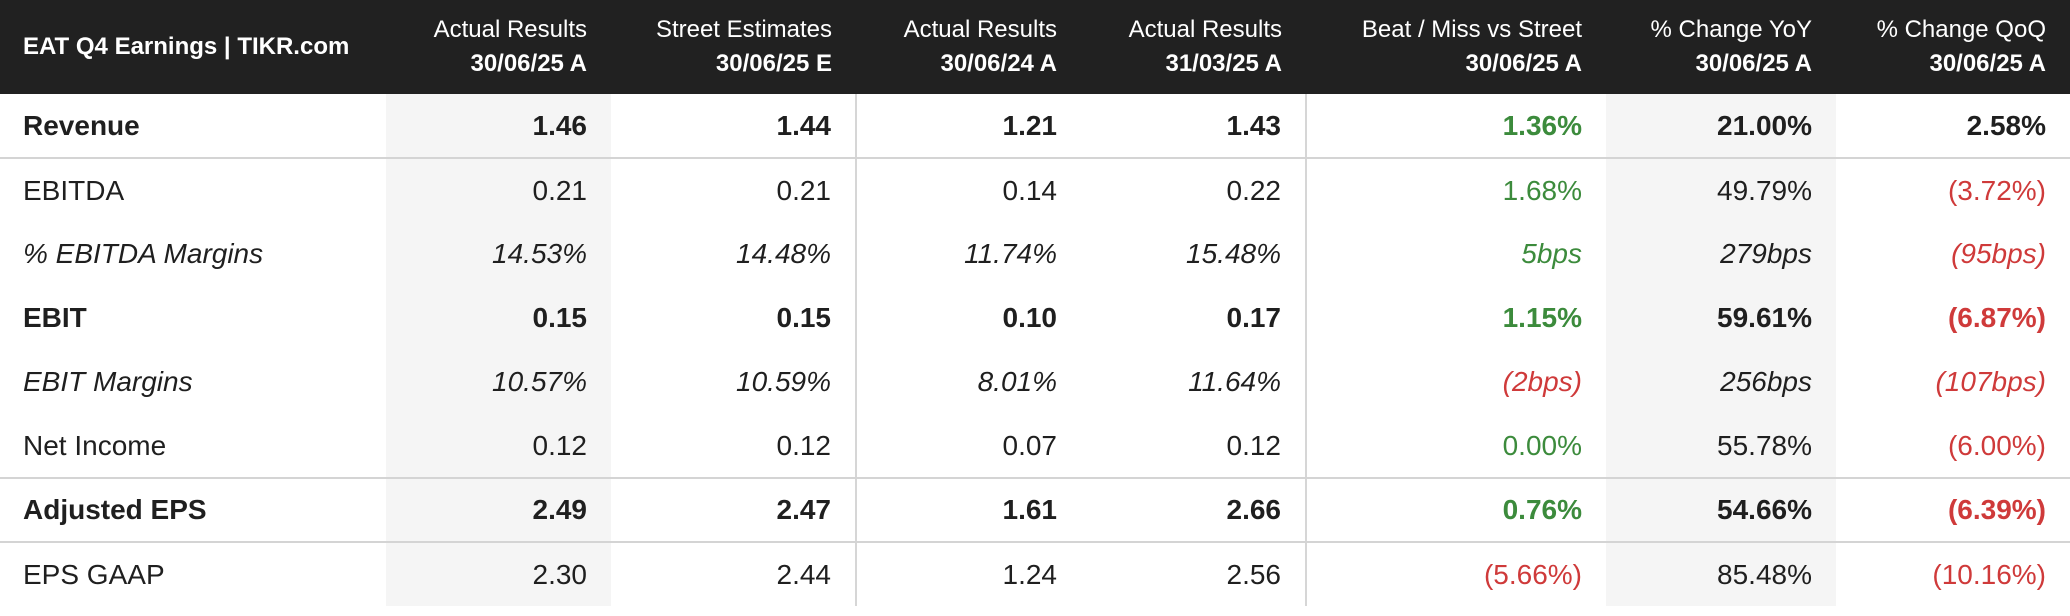  Describe the element at coordinates (143, 253) in the screenshot. I see `row-label: % EBITDA Margins` at that location.